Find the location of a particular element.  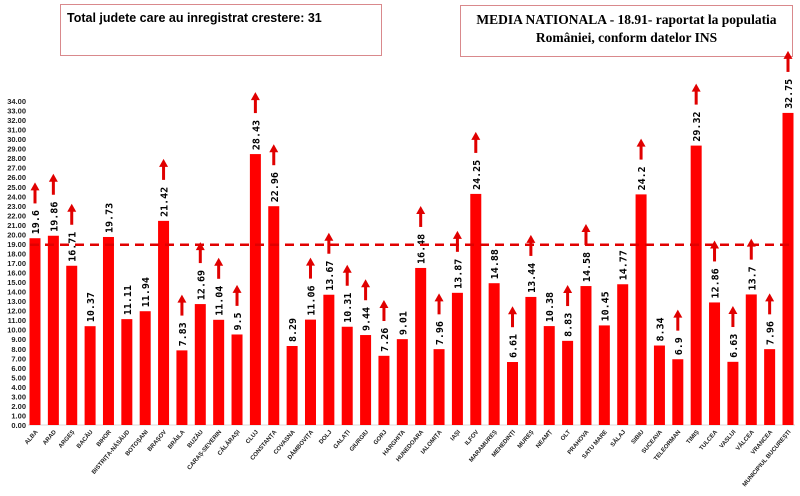

data-label: 10.45 is located at coordinates (605, 306).